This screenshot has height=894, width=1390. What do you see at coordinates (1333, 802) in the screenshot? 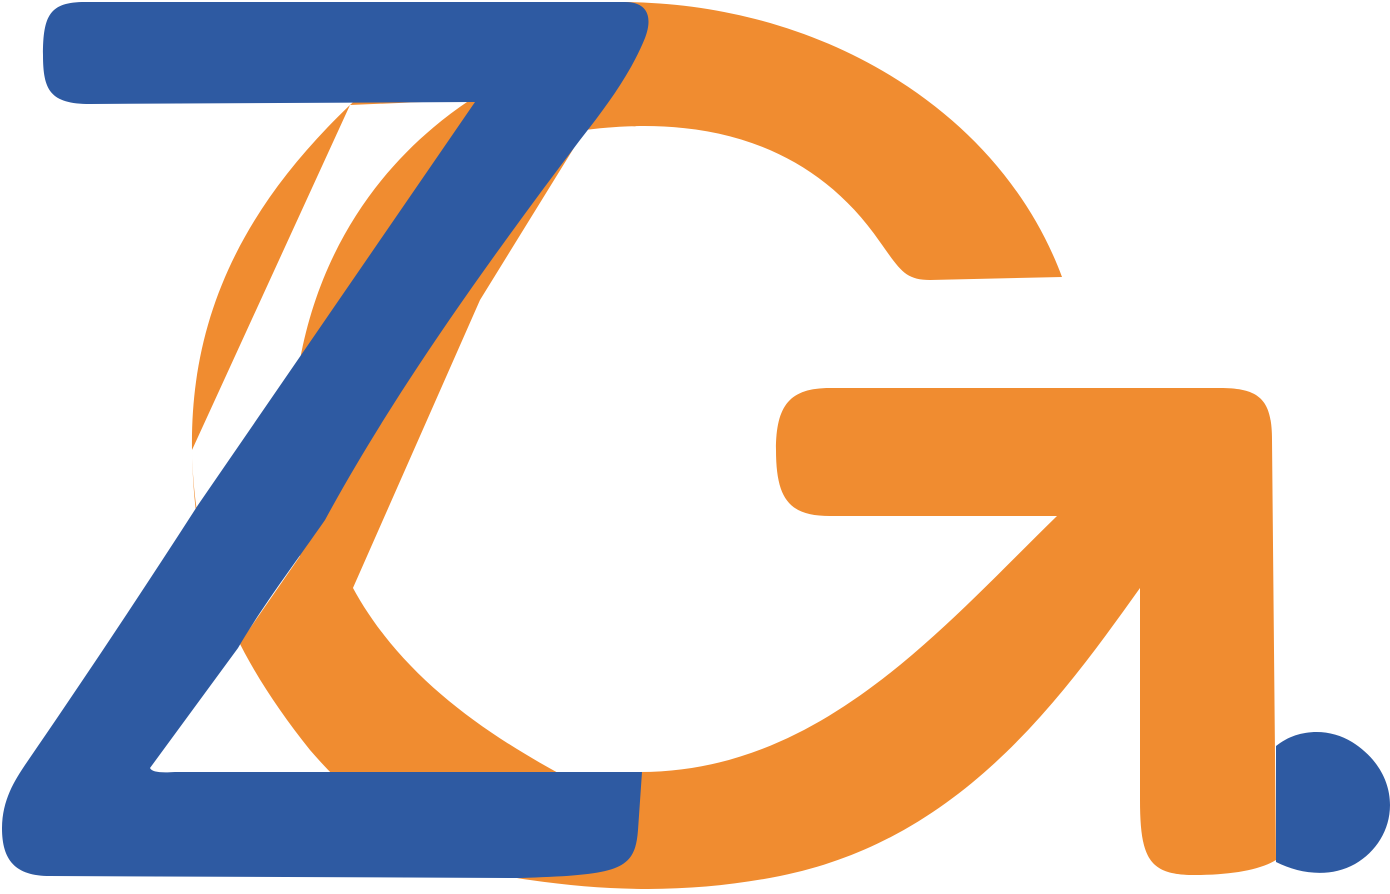
I see `logo-dot` at bounding box center [1333, 802].